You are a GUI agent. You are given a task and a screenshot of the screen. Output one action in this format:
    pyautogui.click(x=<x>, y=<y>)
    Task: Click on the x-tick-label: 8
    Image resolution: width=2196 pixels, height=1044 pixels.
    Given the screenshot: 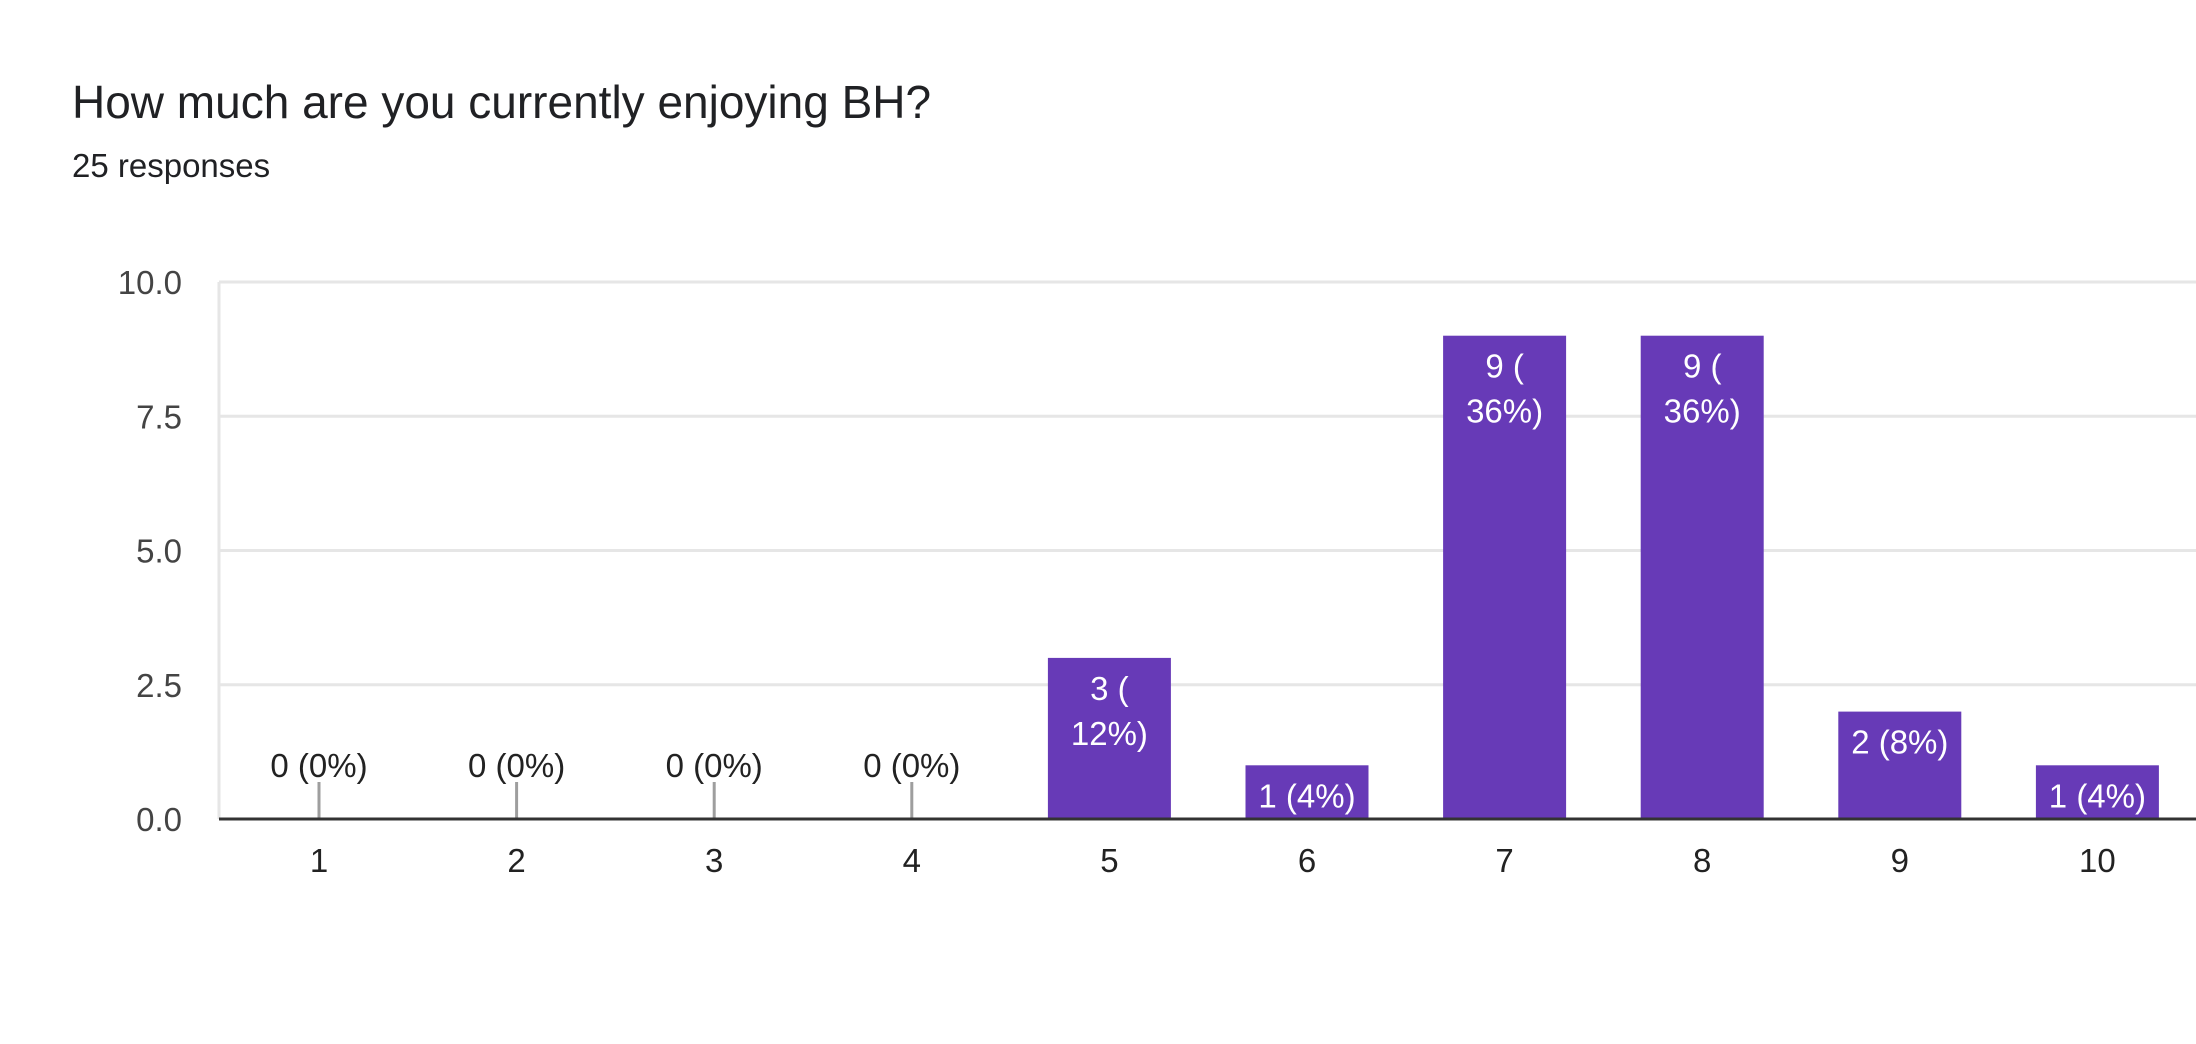 What is the action you would take?
    pyautogui.click(x=1702, y=860)
    